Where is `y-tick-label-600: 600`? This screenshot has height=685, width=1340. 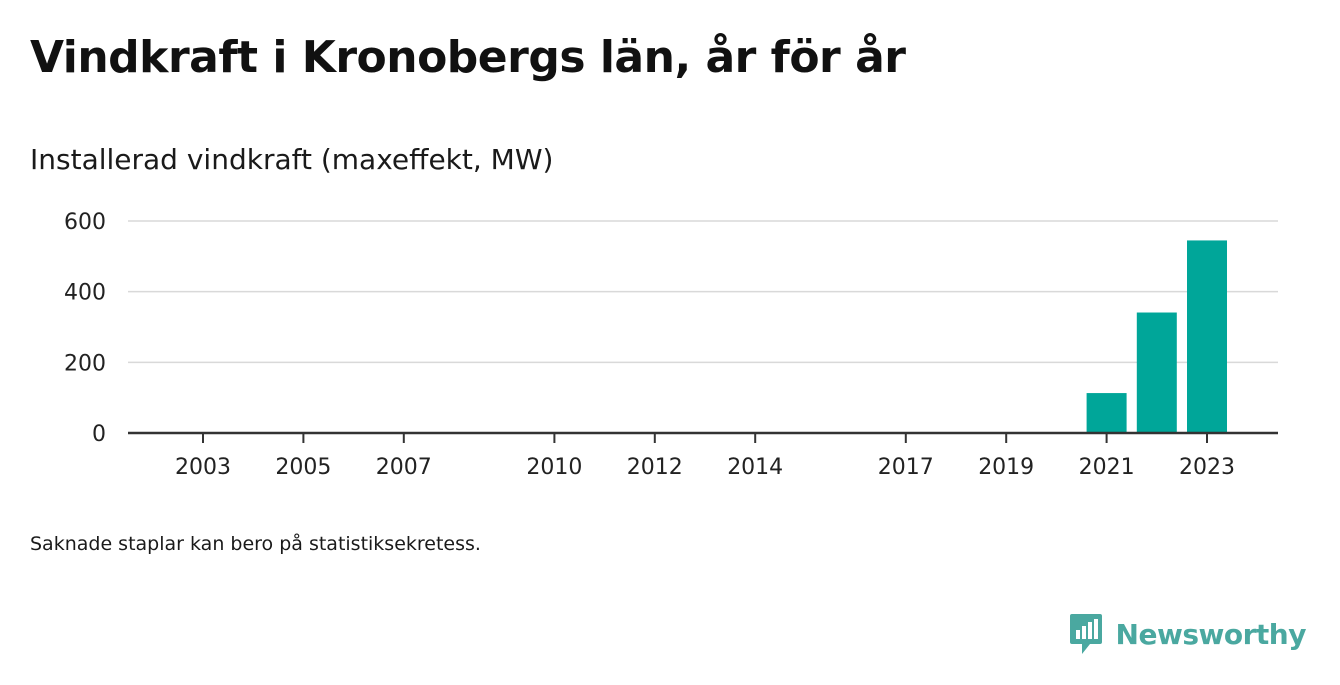 y-tick-label-600: 600 is located at coordinates (85, 222).